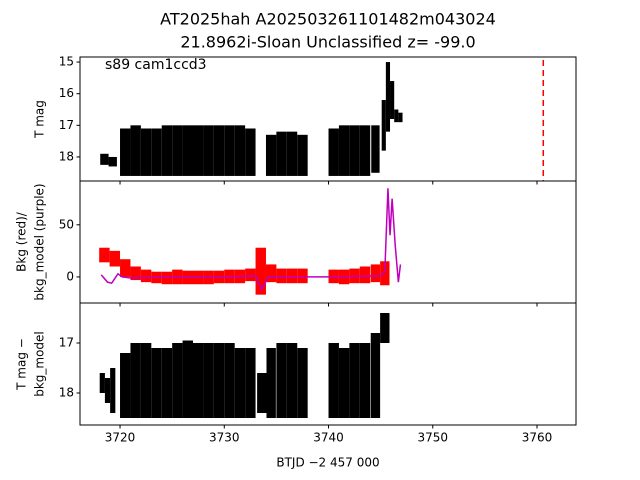 This screenshot has height=480, width=640. Describe the element at coordinates (327, 42) in the screenshot. I see `chart-subtitle: 21.8962i-Sloan Unclassified z= -99.0` at that location.